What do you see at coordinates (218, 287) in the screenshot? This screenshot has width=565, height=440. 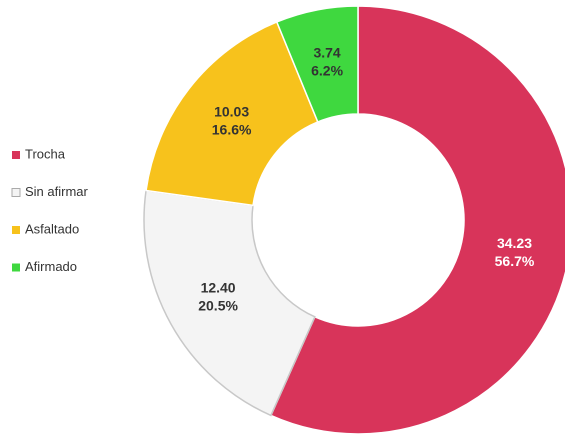 I see `value-label: 12.40` at bounding box center [218, 287].